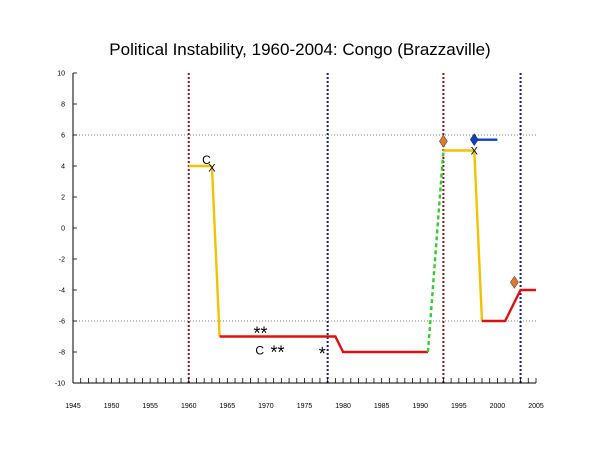 The height and width of the screenshot is (450, 600). What do you see at coordinates (63, 198) in the screenshot?
I see `y-tick-label: 2` at bounding box center [63, 198].